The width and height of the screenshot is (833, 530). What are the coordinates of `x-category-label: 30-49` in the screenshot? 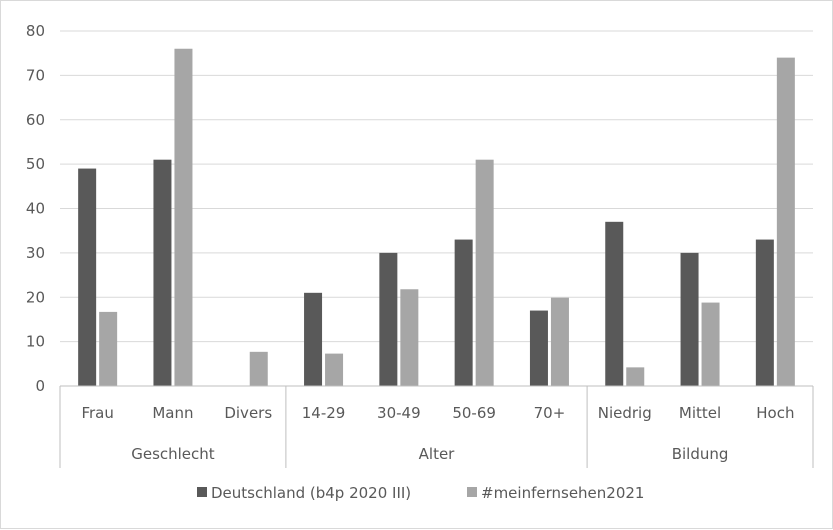 It's located at (399, 413).